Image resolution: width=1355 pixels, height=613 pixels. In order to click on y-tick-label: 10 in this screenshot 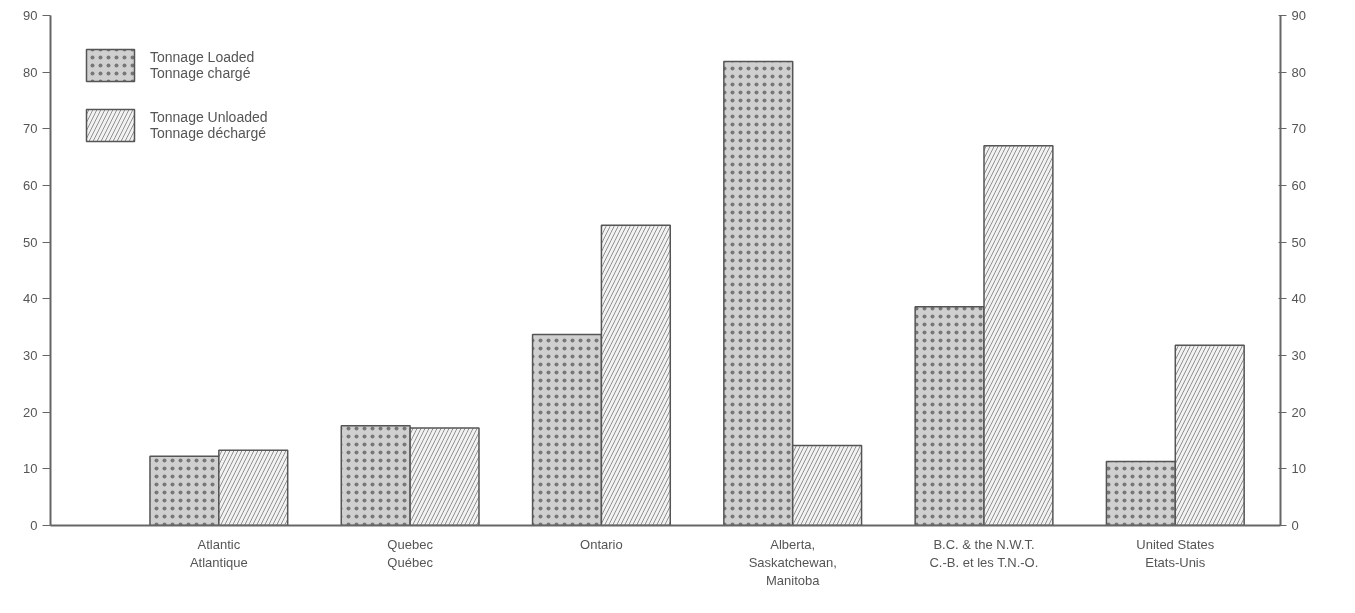, I will do `click(30, 469)`.